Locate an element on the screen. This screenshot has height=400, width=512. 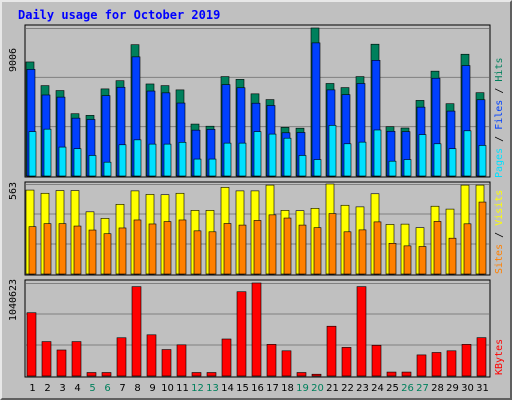
legend-sites: Sites is located at coordinates (499, 259).